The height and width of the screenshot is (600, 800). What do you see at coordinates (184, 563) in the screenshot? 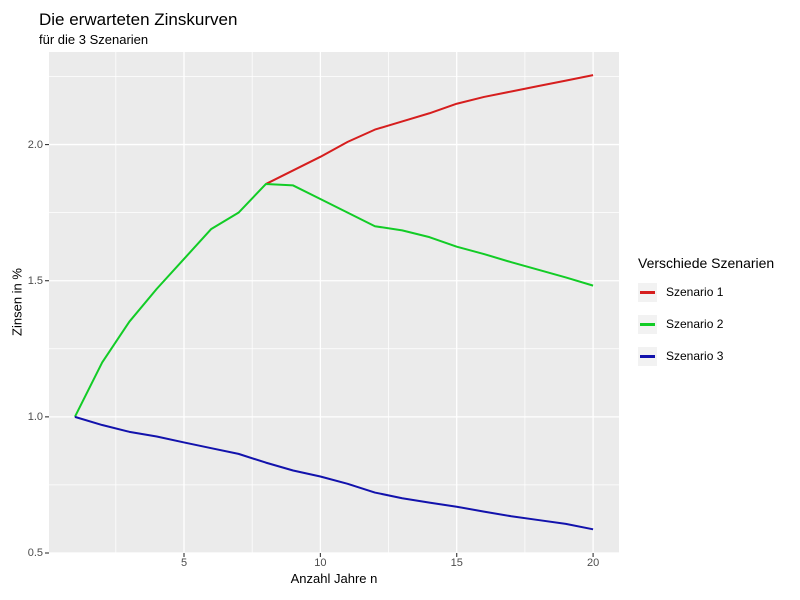
I see `x-axis-tick-label: 5` at bounding box center [184, 563].